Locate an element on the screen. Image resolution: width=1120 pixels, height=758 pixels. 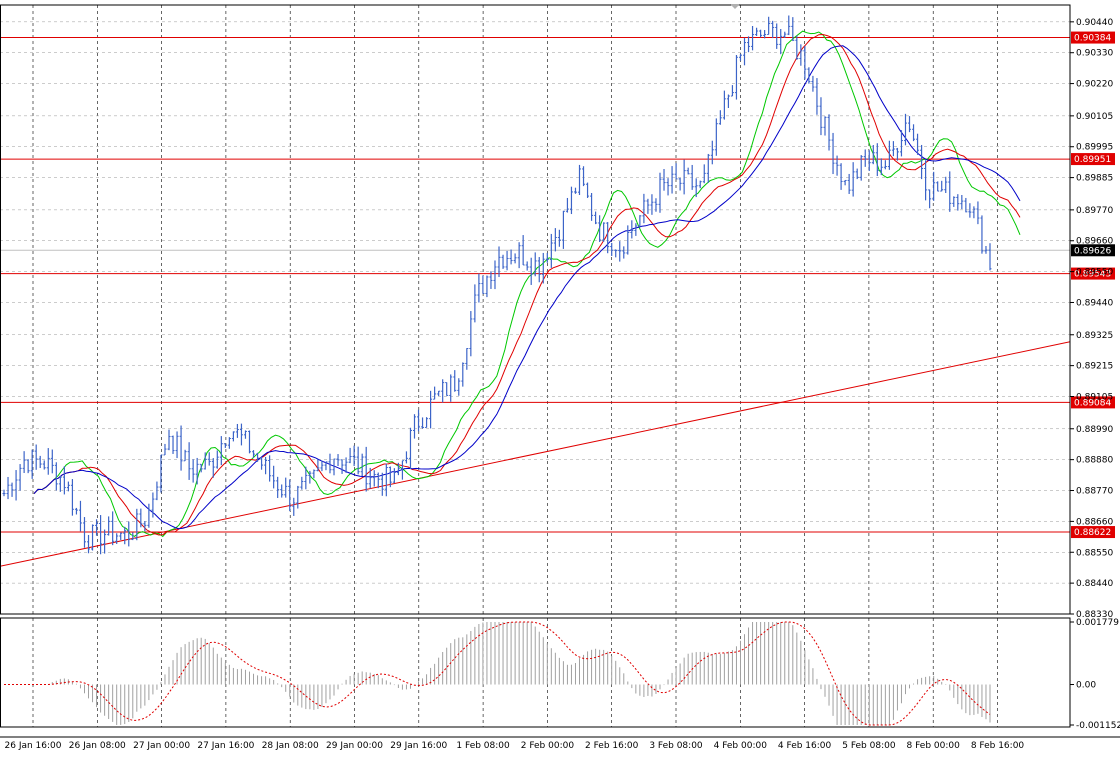
level-badge-label: 0.89951 is located at coordinates (1092, 160).